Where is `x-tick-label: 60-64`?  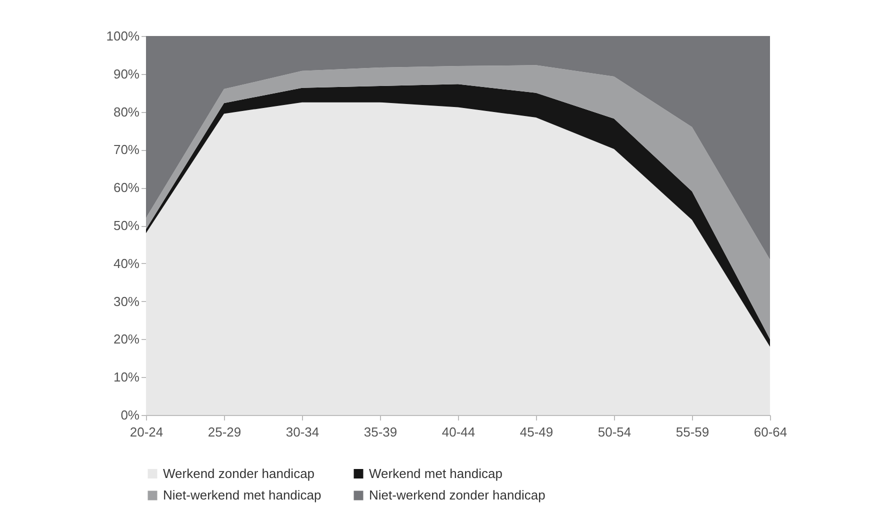
x-tick-label: 60-64 is located at coordinates (771, 432).